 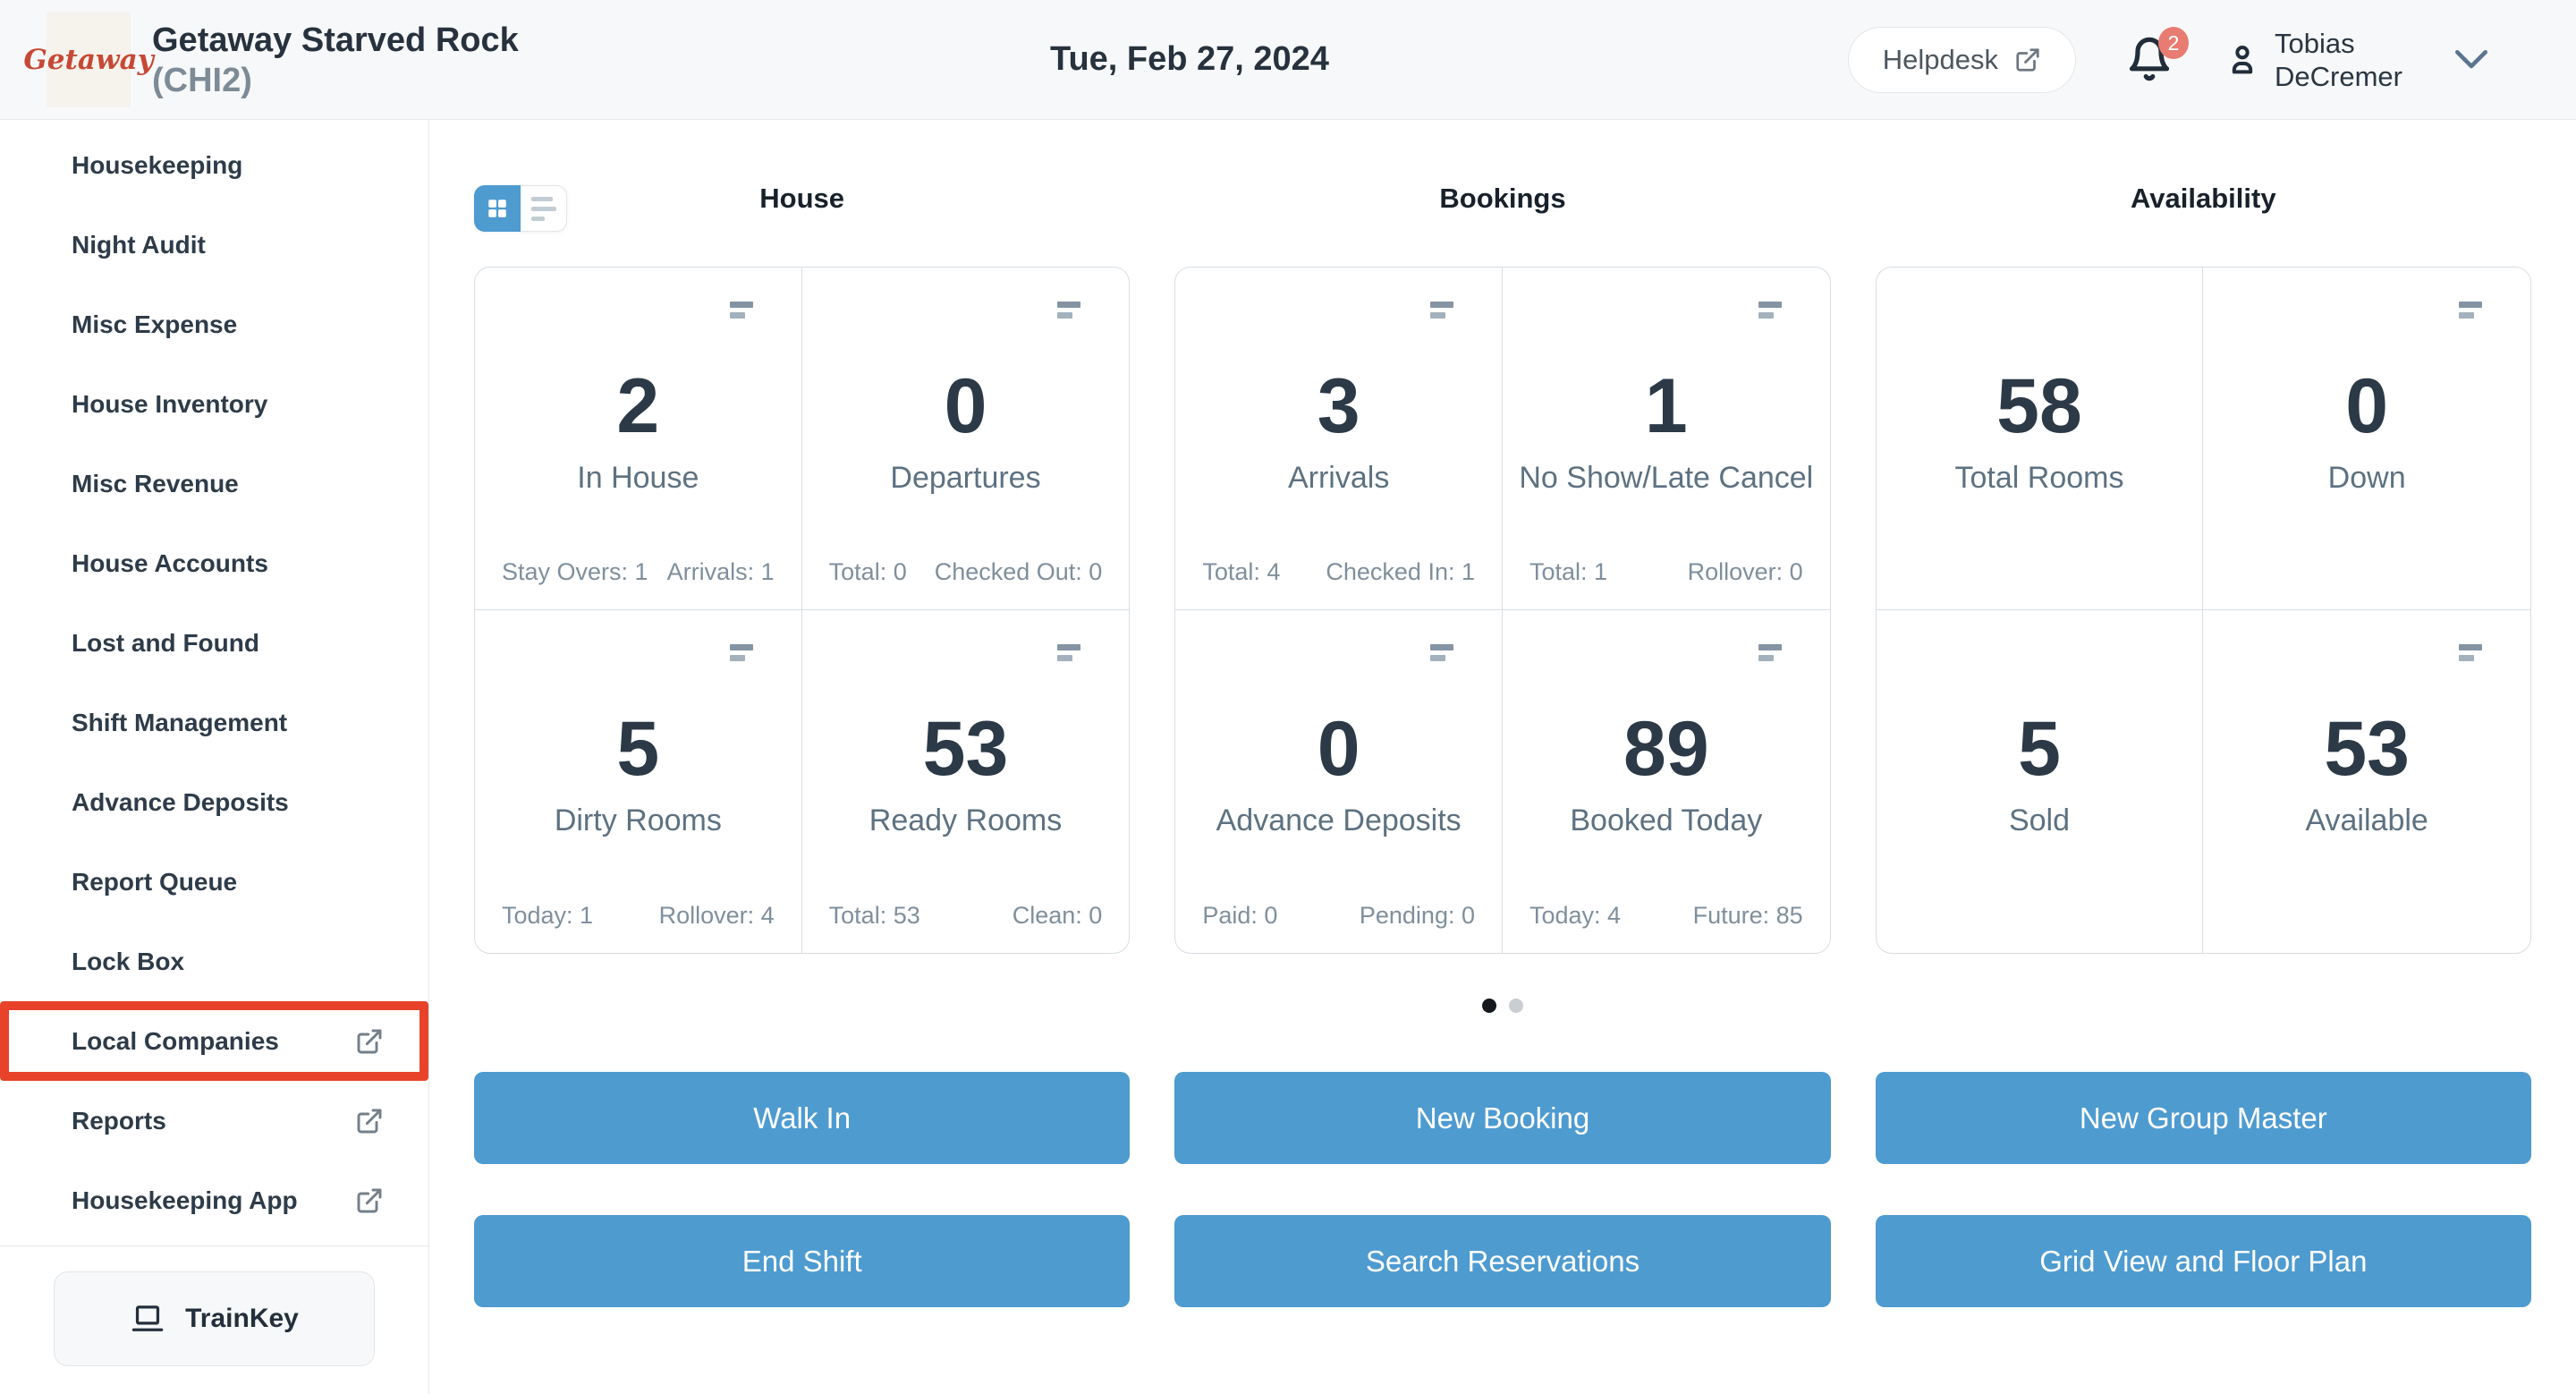 I want to click on card-value: 2, so click(x=638, y=406).